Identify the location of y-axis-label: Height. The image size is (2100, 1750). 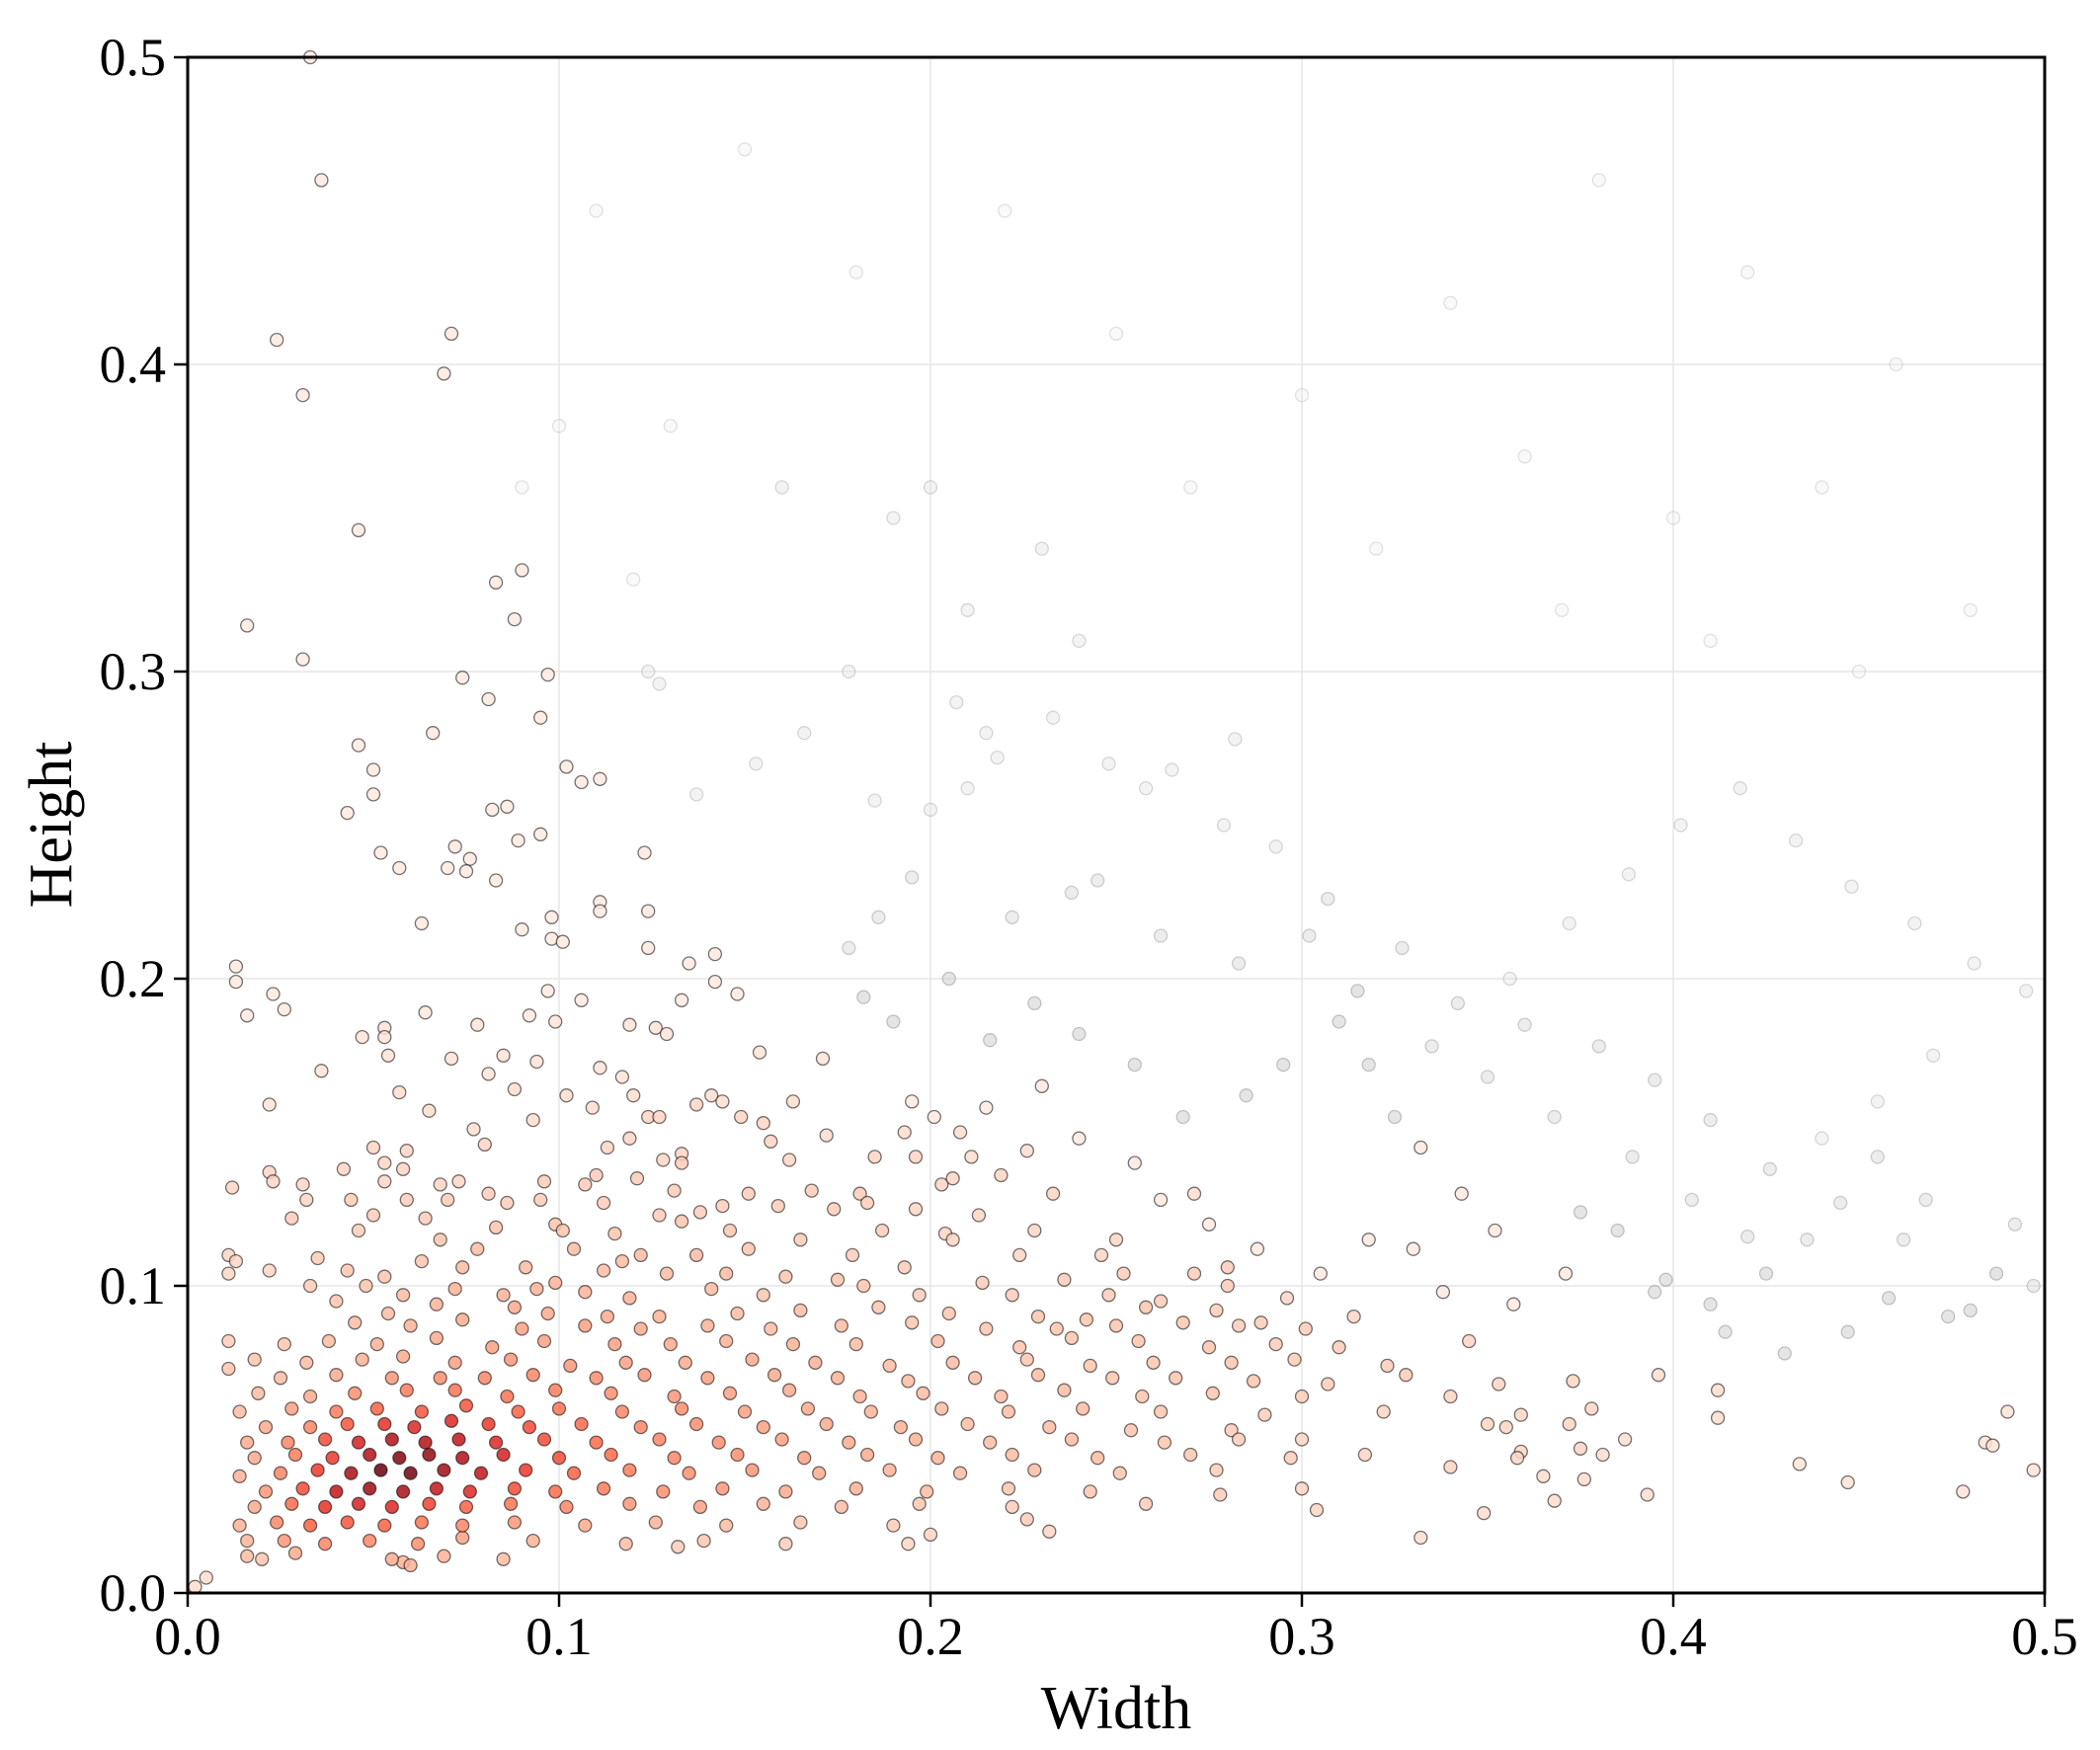
(51, 825).